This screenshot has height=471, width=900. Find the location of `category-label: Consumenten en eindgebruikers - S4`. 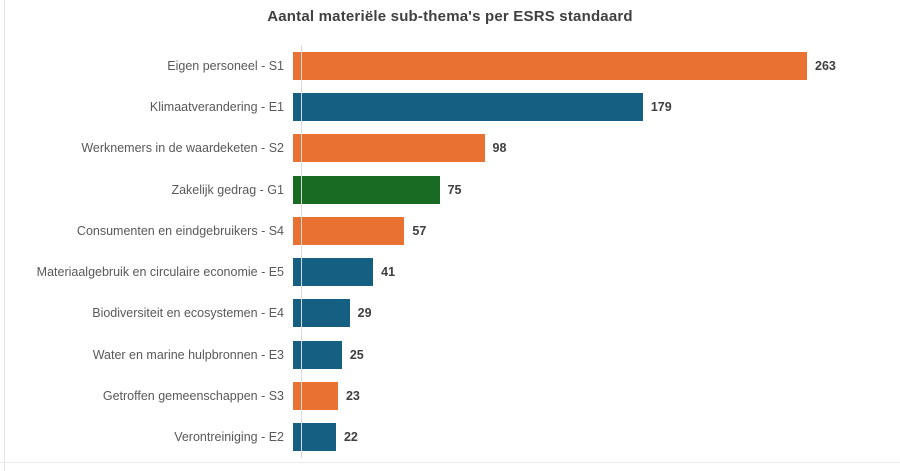

category-label: Consumenten en eindgebruikers - S4 is located at coordinates (180, 230).